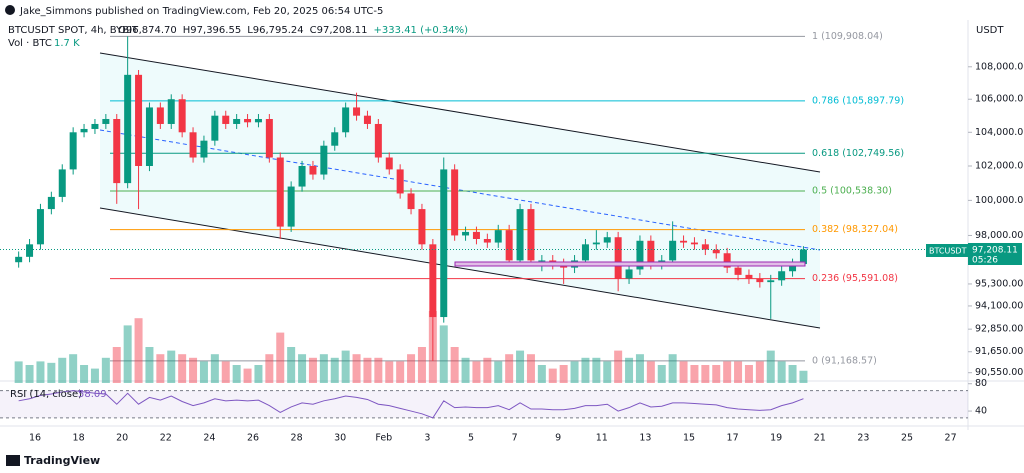 The image size is (1024, 473). Describe the element at coordinates (73, 30) in the screenshot. I see `symbol: BTCUSDT SPOT, 4h, BYBIT` at that location.